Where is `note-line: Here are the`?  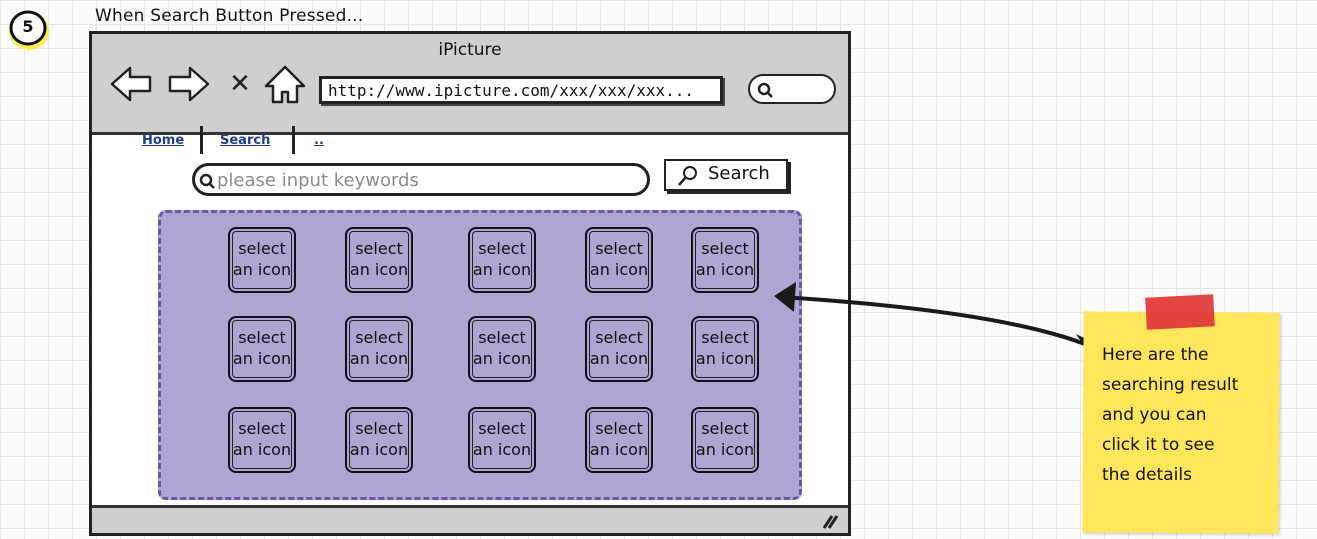 note-line: Here are the is located at coordinates (1155, 355).